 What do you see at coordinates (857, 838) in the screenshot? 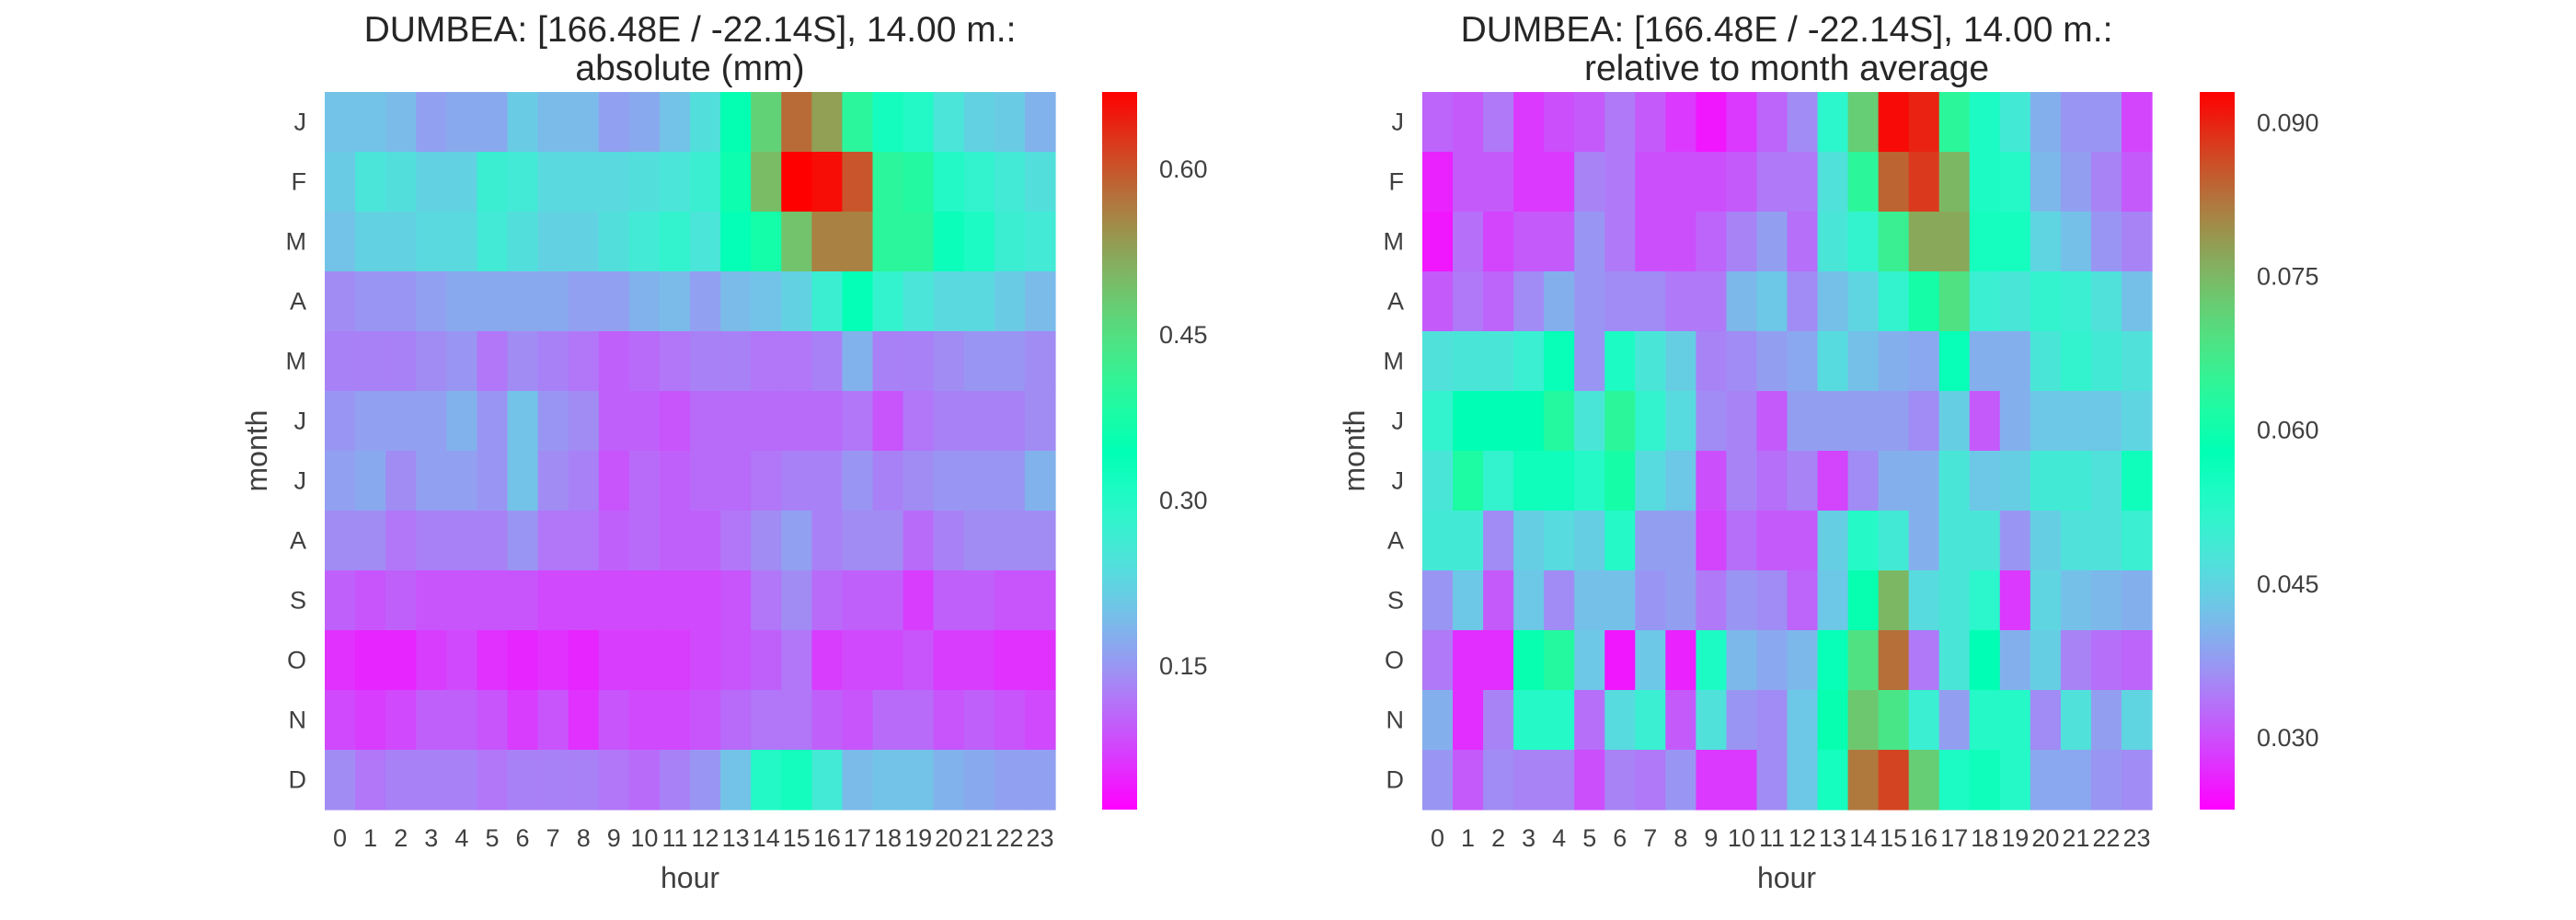
I see `x-tick-label: 17` at bounding box center [857, 838].